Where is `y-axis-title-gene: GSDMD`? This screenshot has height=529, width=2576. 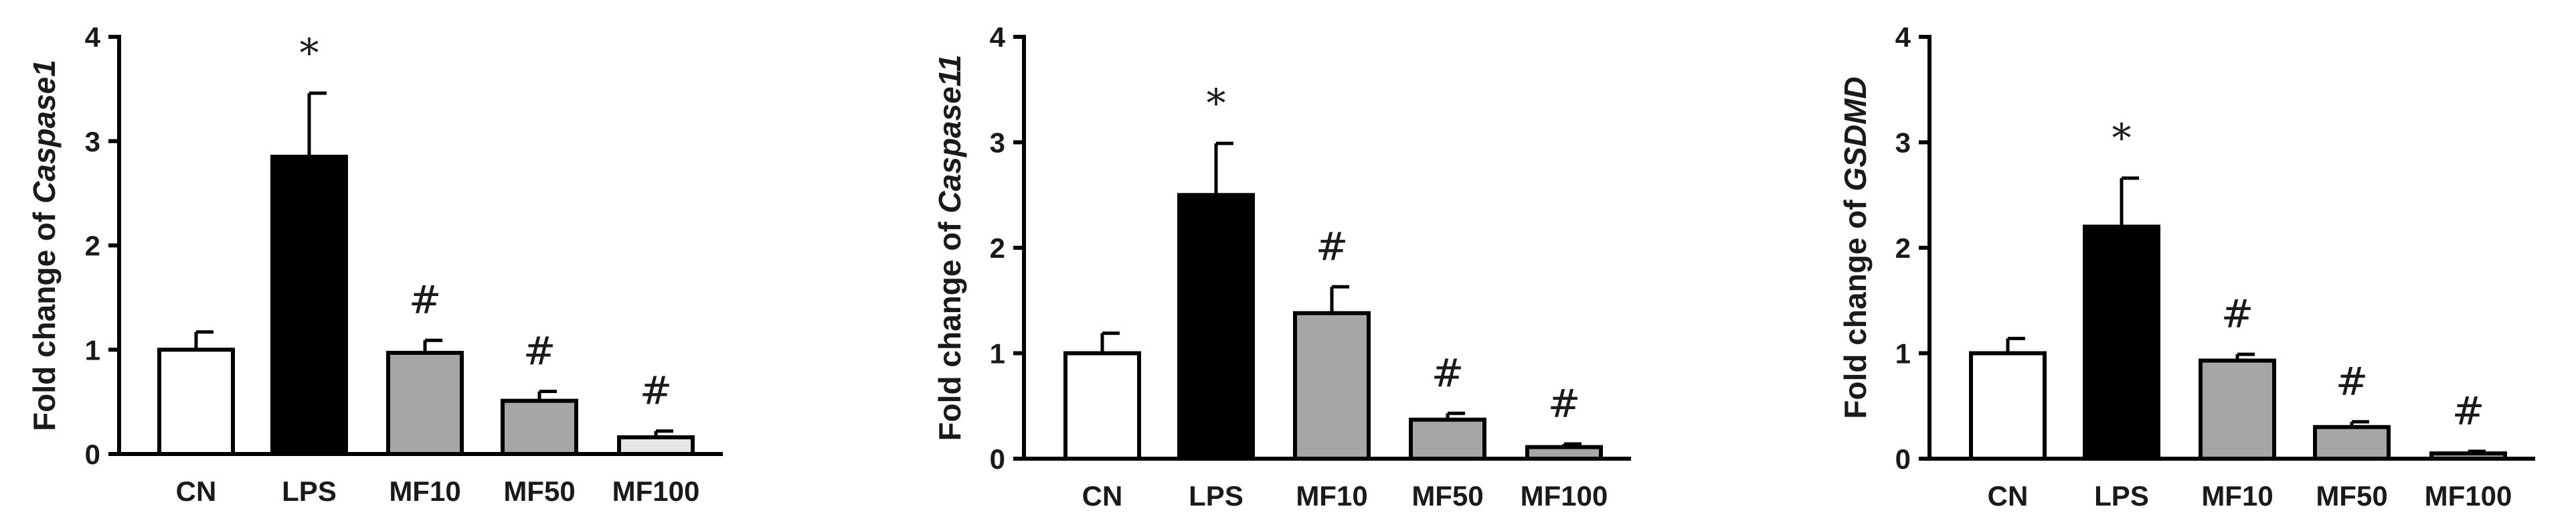 y-axis-title-gene: GSDMD is located at coordinates (1855, 134).